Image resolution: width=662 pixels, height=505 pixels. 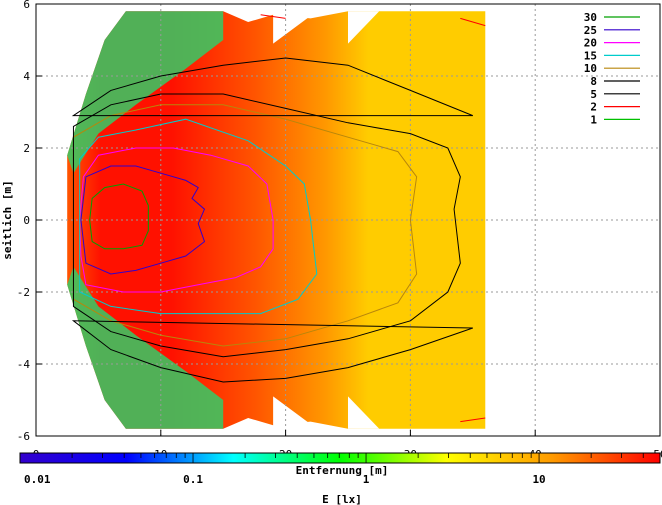 I want to click on y-axis-ticks: -6 -4 -2 0 2 4 6, so click(x=29, y=221).